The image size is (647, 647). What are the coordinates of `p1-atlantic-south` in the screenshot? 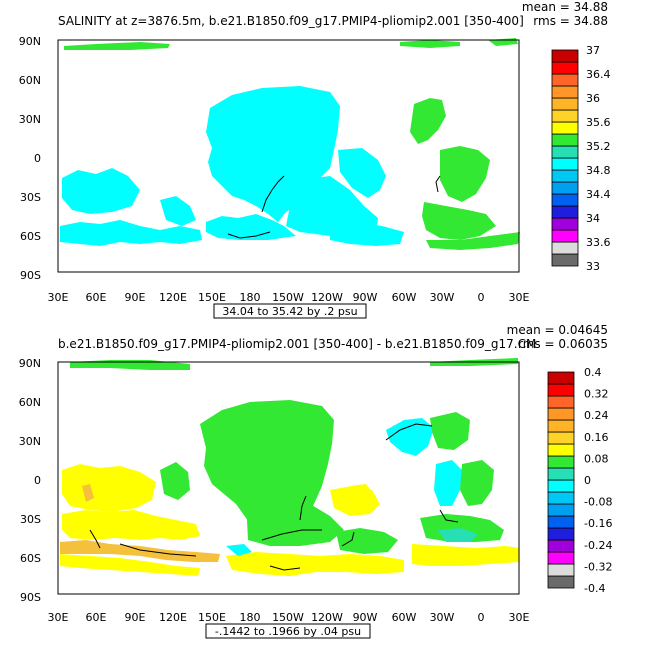 It's located at (459, 221).